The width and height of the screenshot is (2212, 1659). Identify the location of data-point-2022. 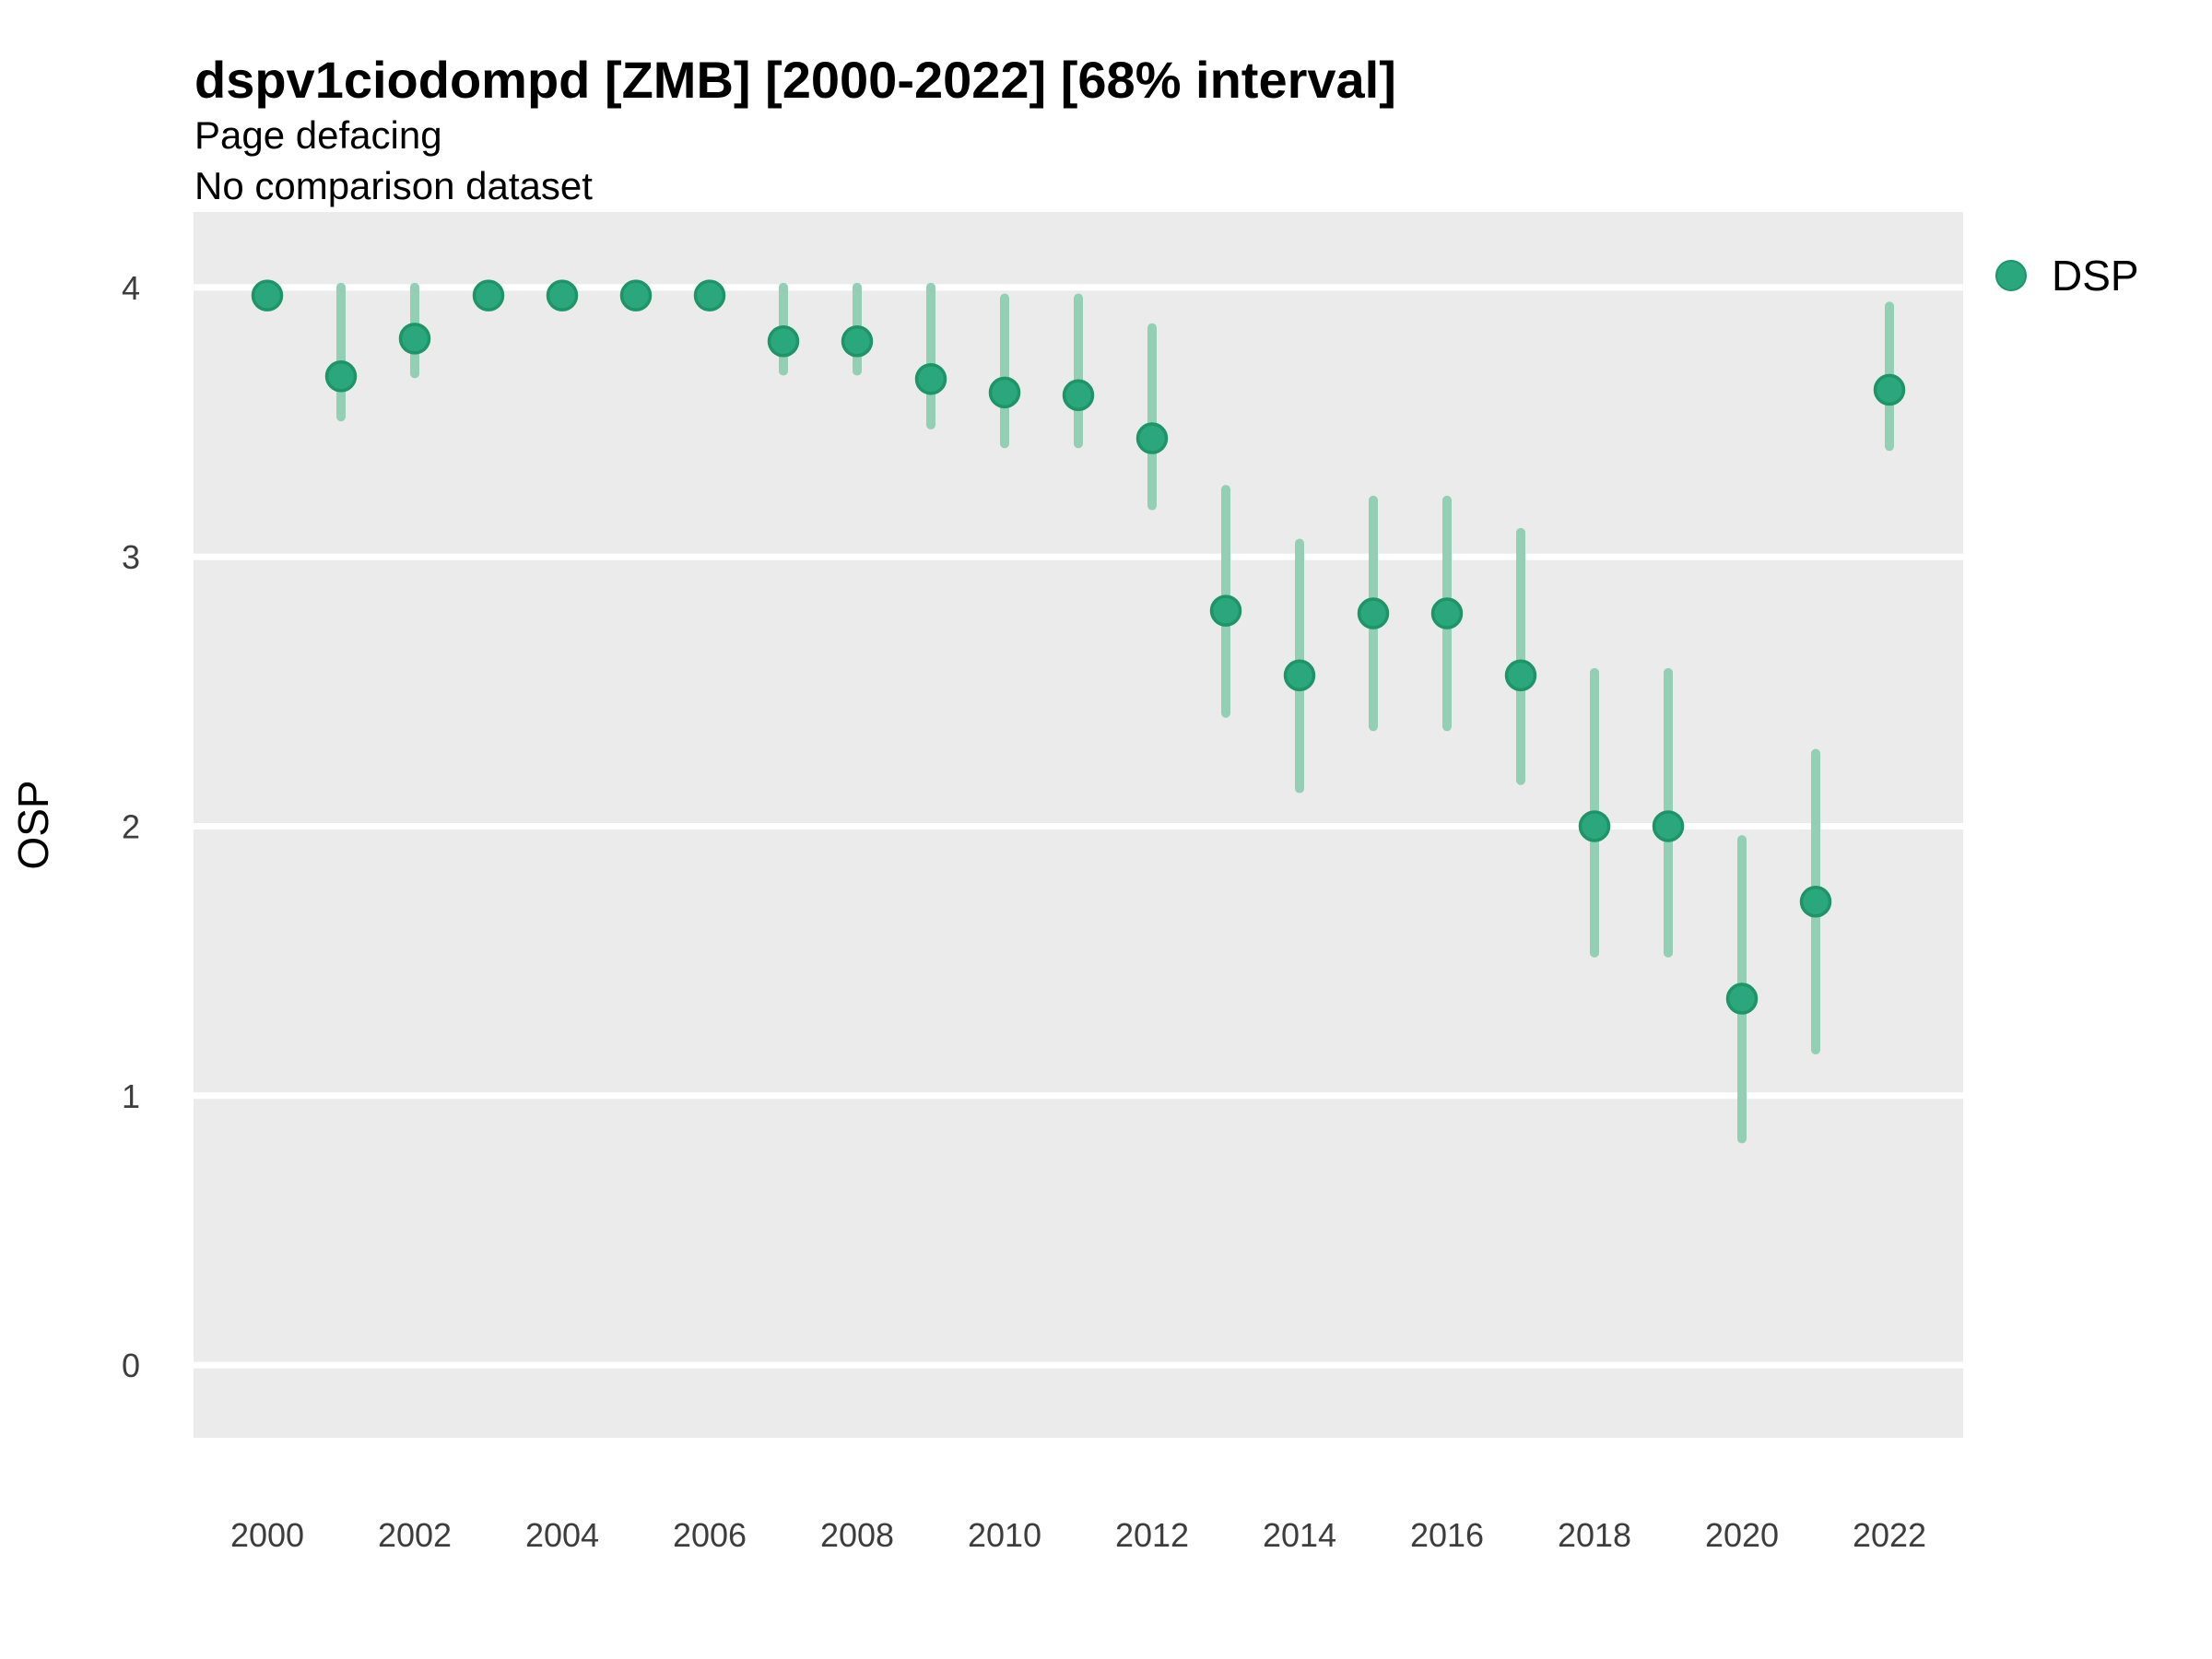
(1889, 389).